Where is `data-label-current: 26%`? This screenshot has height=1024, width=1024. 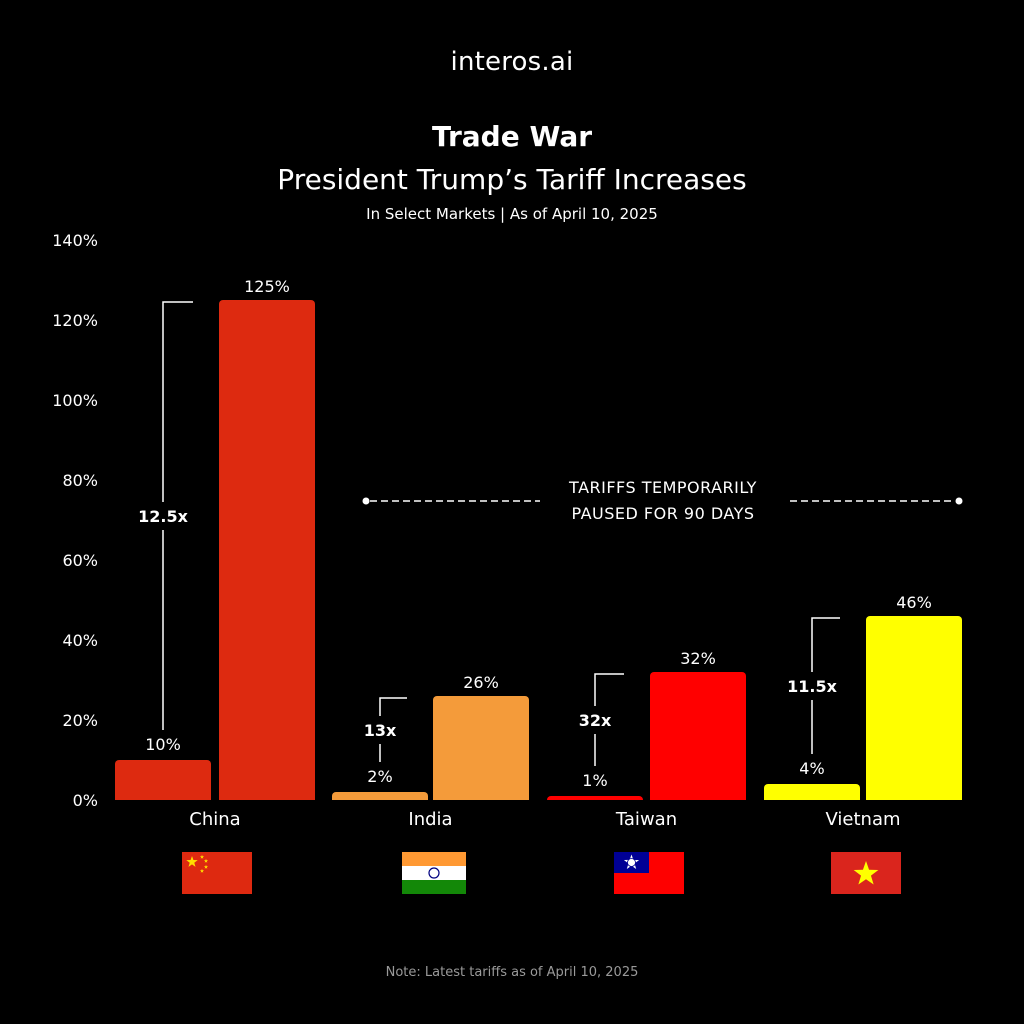
data-label-current: 26% is located at coordinates (481, 682).